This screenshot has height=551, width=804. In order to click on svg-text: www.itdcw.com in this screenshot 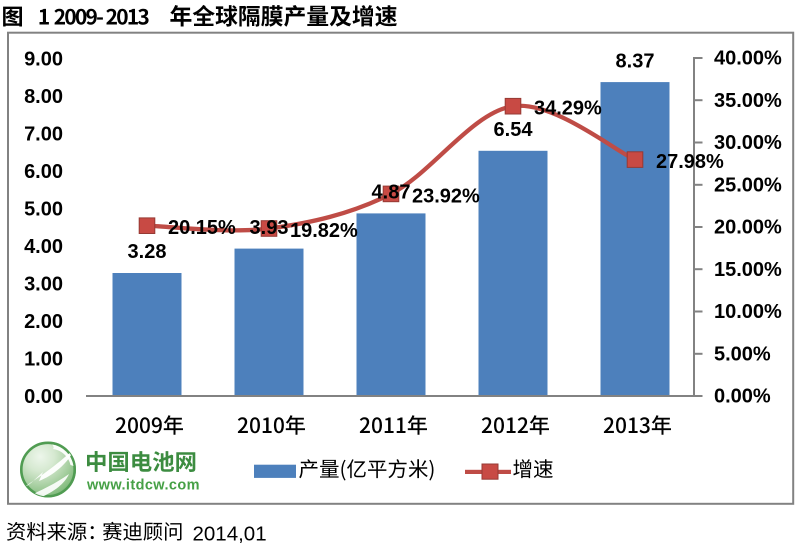, I will do `click(143, 486)`.